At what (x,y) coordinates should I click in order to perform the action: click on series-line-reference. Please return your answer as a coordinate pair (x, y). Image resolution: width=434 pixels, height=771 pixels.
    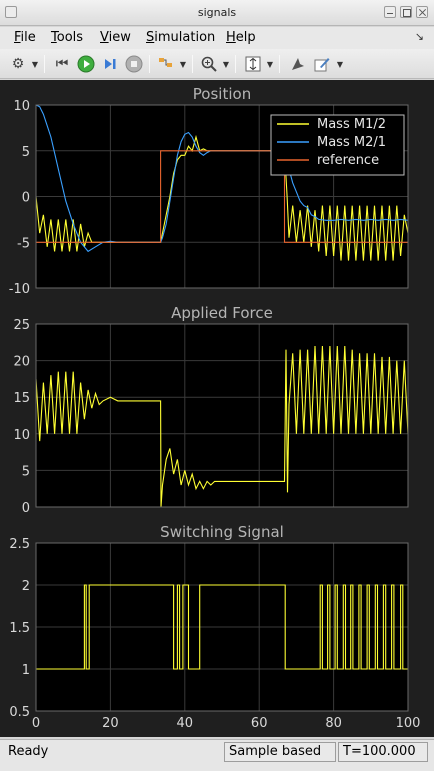
    Looking at the image, I should click on (222, 196).